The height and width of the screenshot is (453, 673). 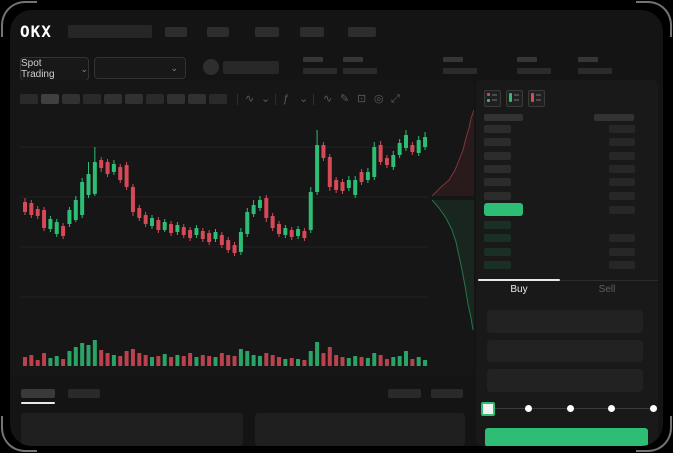 I want to click on depth-overlay, so click(x=451, y=219).